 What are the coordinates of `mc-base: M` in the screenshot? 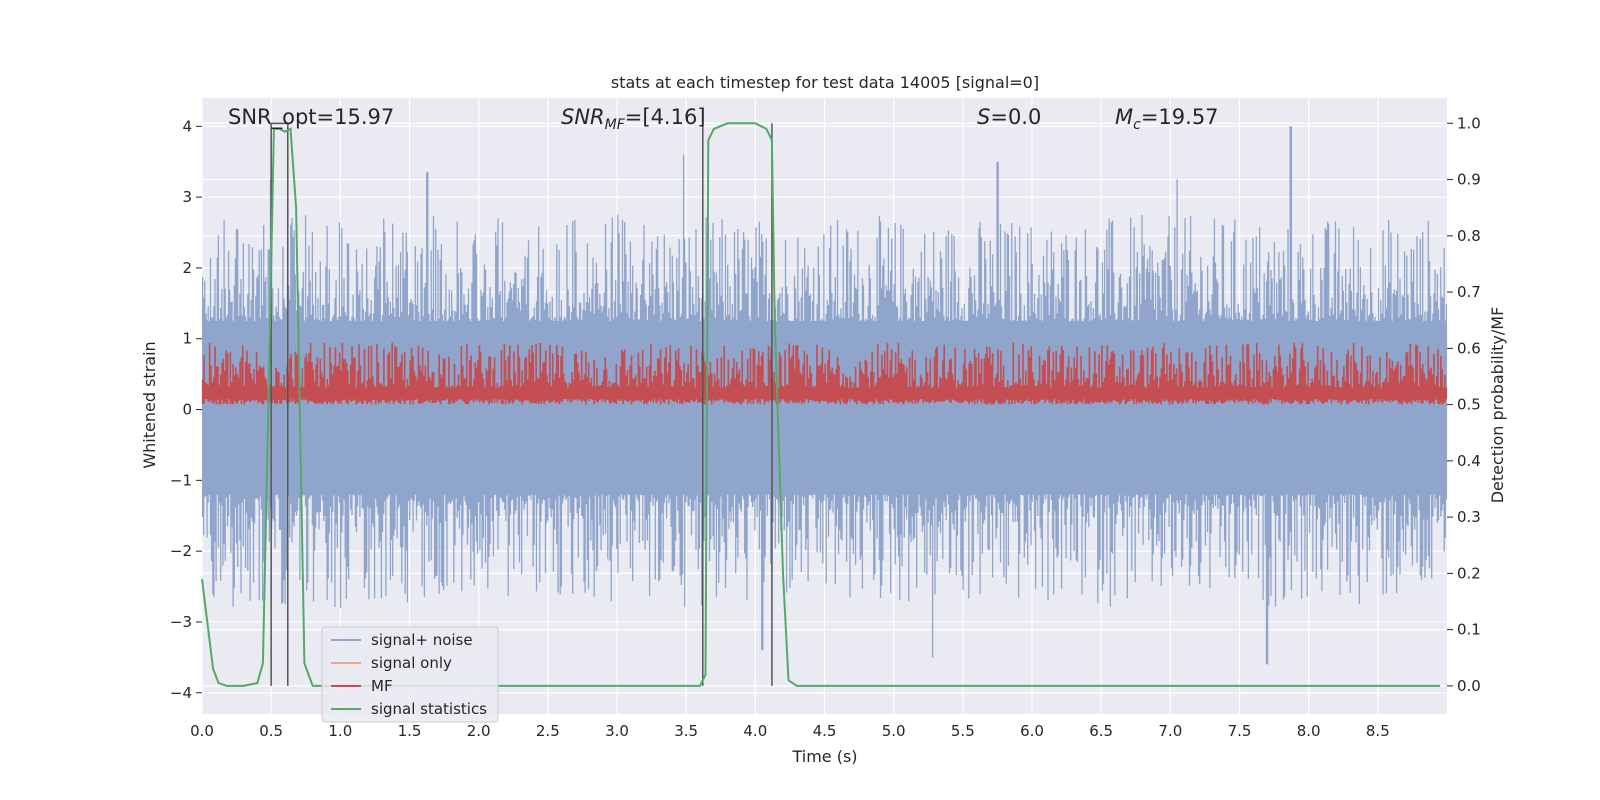 It's located at (1124, 117).